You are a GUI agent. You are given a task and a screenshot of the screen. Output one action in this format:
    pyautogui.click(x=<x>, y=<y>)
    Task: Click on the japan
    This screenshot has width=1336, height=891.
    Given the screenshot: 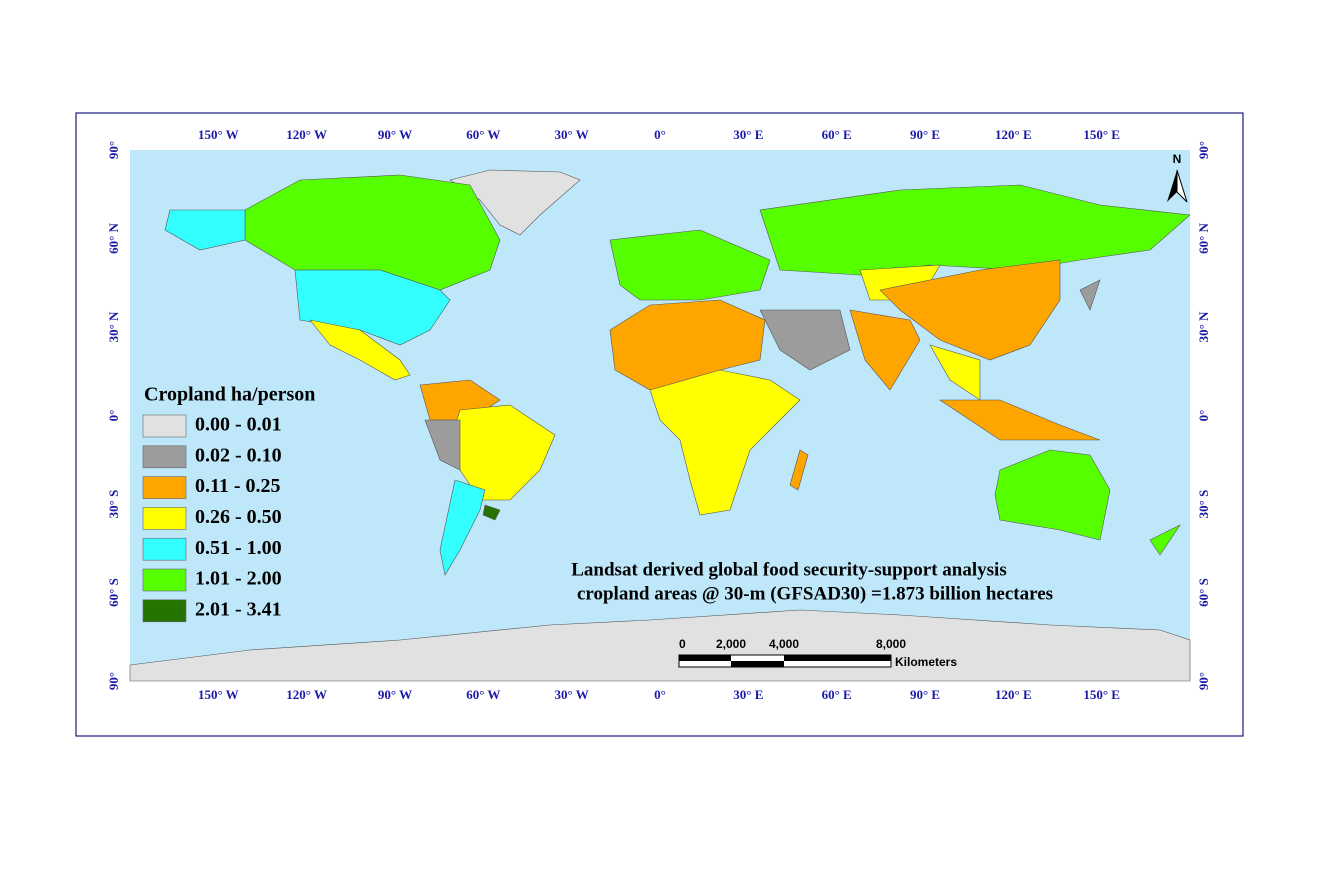 What is the action you would take?
    pyautogui.click(x=1090, y=295)
    